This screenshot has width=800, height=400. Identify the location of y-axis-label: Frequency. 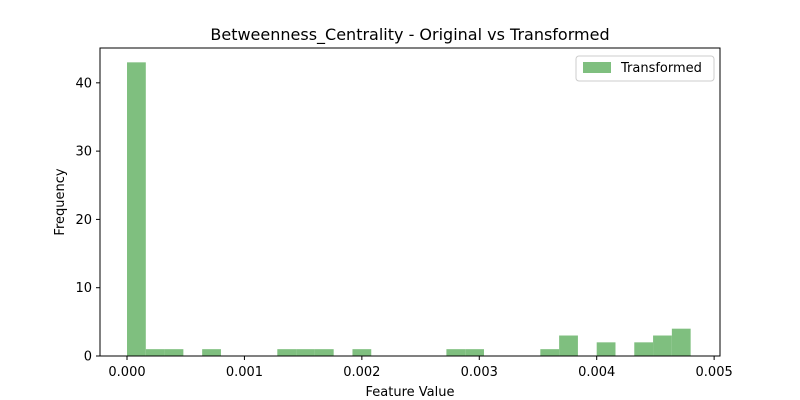
(60, 201).